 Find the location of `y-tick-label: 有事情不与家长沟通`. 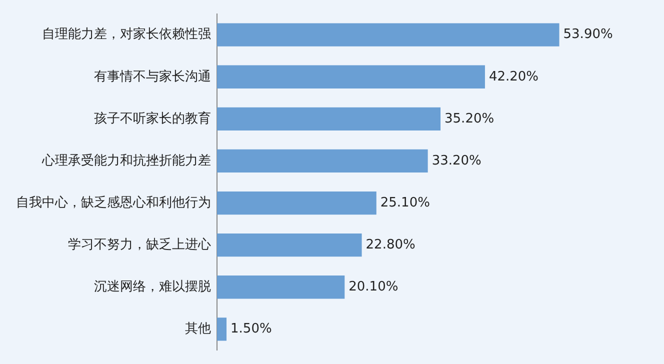

y-tick-label: 有事情不与家长沟通 is located at coordinates (152, 76).